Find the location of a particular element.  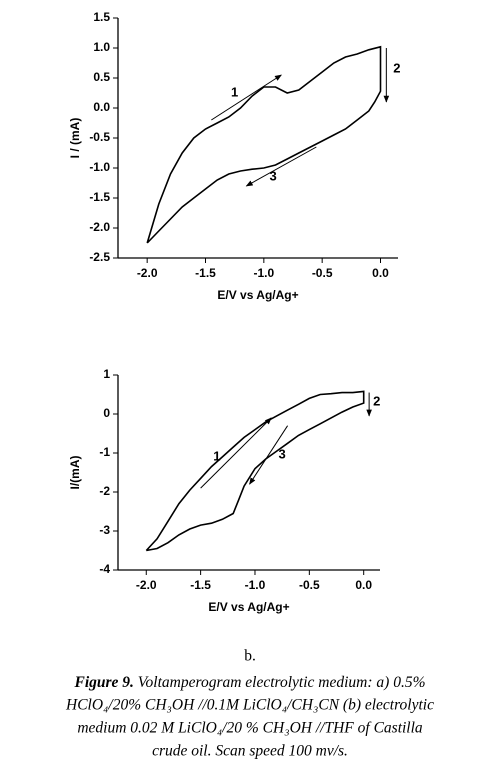

y-tick-label: -2.5 is located at coordinates (99, 257).